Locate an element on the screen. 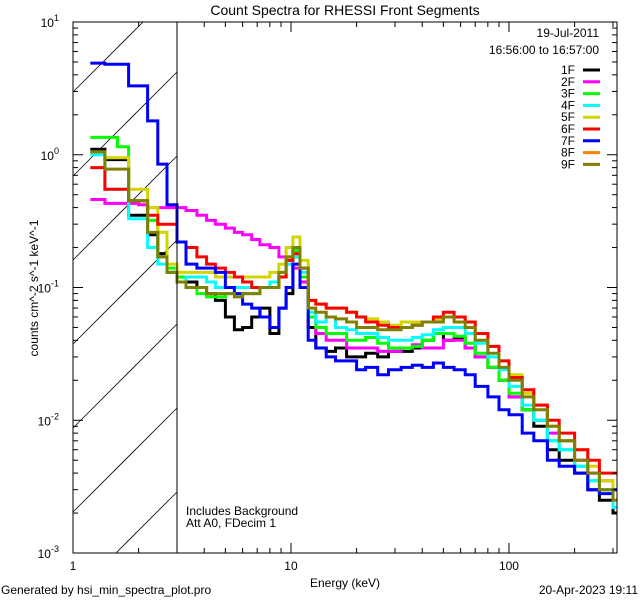 The image size is (640, 600). legend-label-9f: 9F is located at coordinates (568, 164).